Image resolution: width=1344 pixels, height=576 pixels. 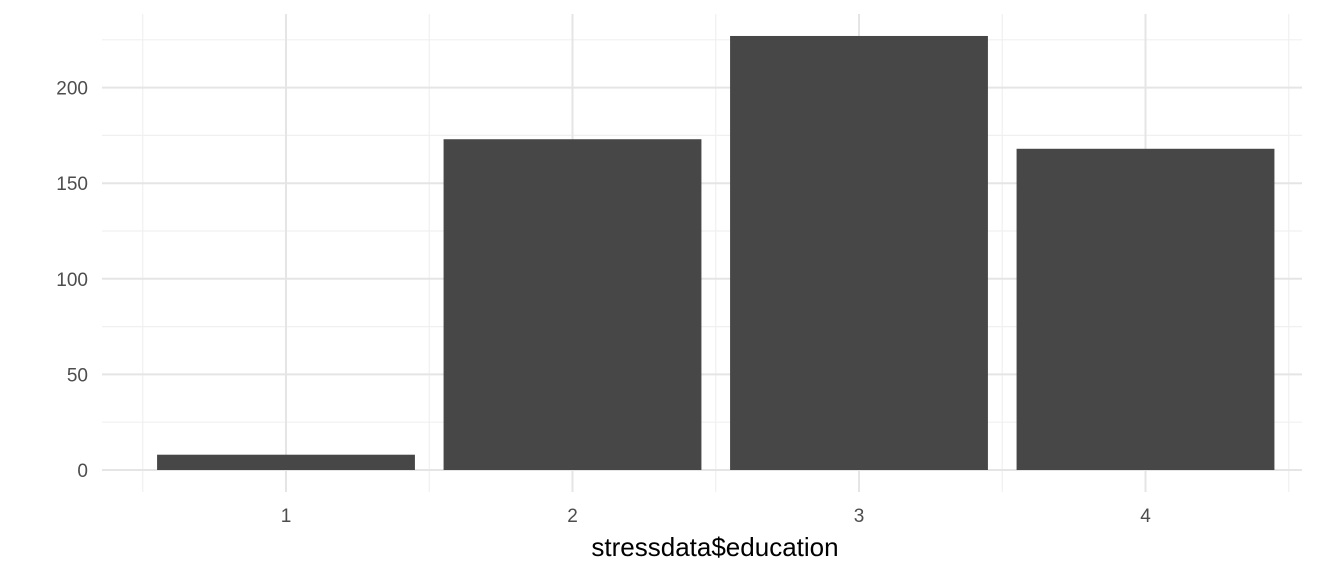 I want to click on x-tick-label: 4, so click(x=1145, y=516).